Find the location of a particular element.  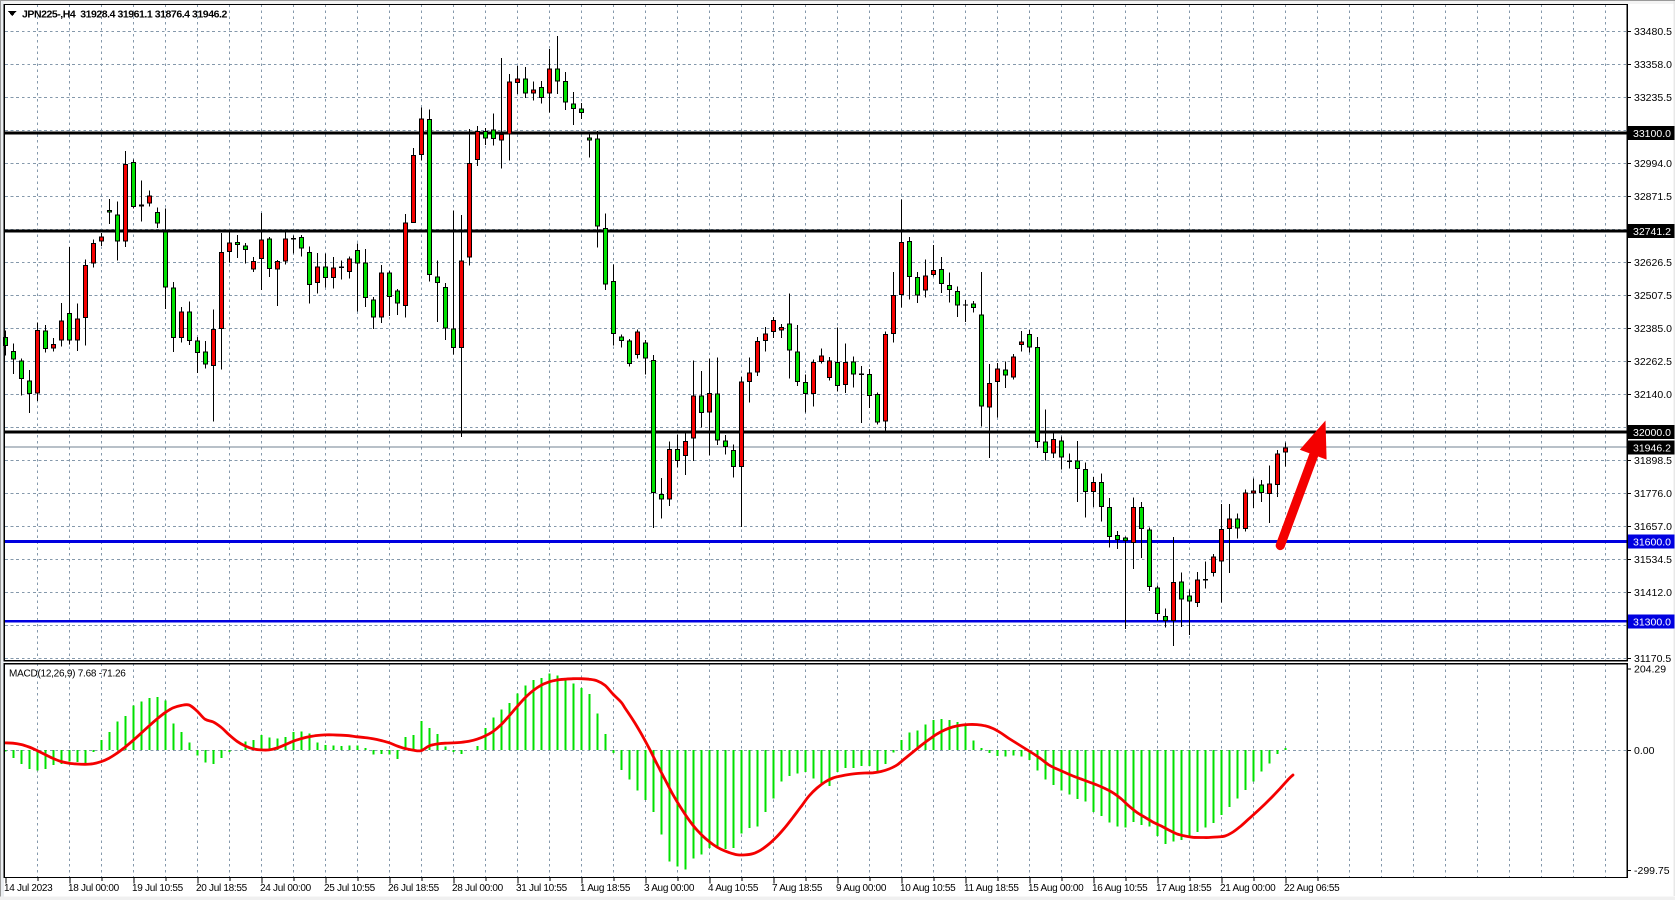

svg-text: 31300.0 is located at coordinates (1652, 622).